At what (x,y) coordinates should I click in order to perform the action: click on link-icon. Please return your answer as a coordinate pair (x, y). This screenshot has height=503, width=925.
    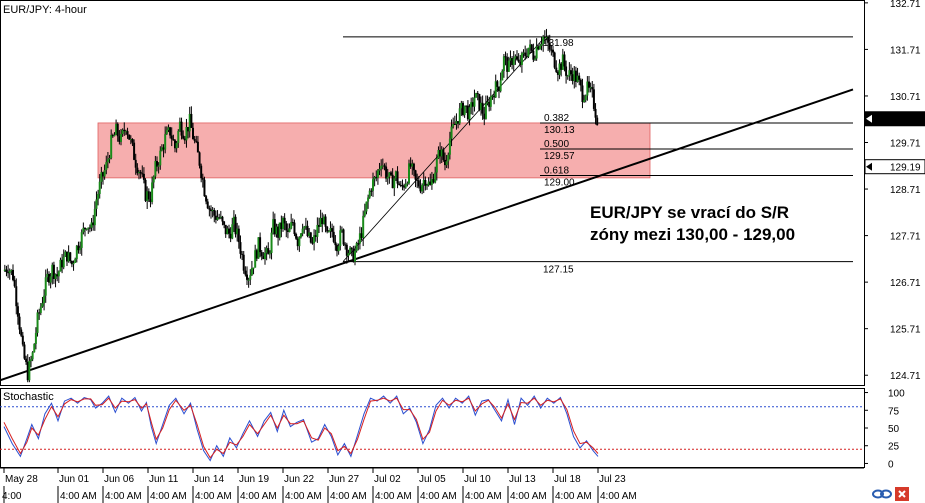
    Looking at the image, I should click on (882, 494).